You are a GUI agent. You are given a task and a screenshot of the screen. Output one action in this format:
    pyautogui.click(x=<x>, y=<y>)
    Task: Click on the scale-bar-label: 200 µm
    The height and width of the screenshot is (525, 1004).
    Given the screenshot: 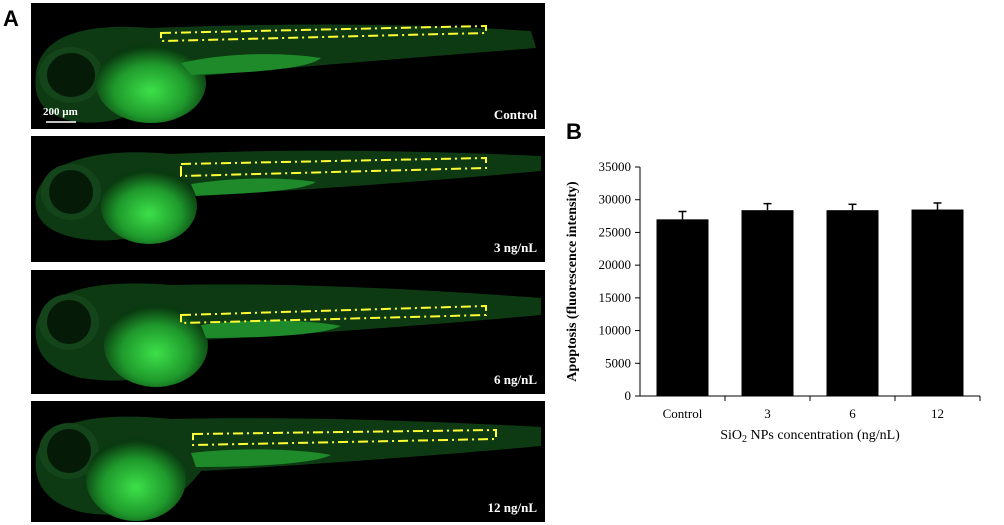 What is the action you would take?
    pyautogui.click(x=60, y=112)
    